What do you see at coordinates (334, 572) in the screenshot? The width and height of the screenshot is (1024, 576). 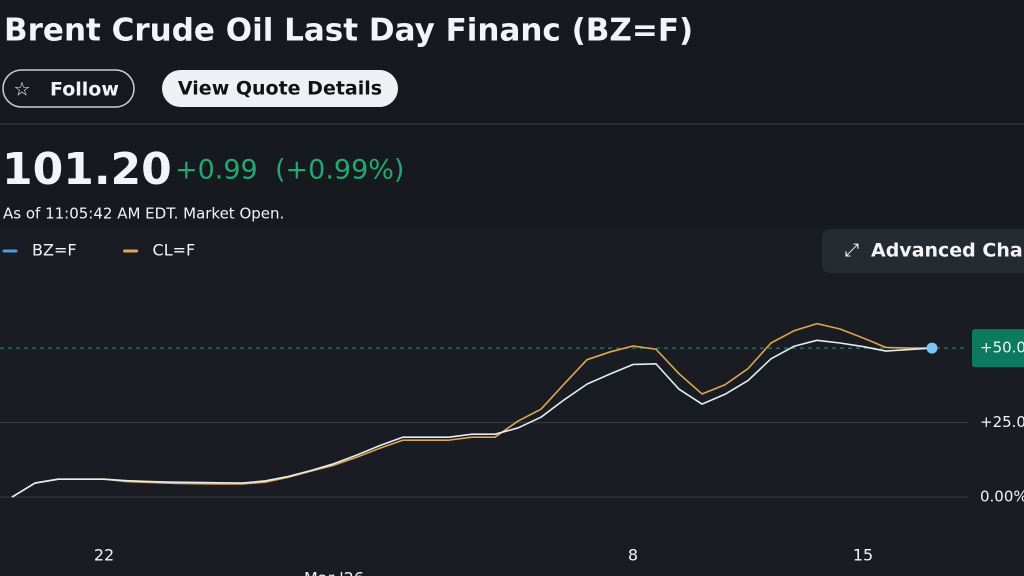 I see `x-month-label: Mar '26` at bounding box center [334, 572].